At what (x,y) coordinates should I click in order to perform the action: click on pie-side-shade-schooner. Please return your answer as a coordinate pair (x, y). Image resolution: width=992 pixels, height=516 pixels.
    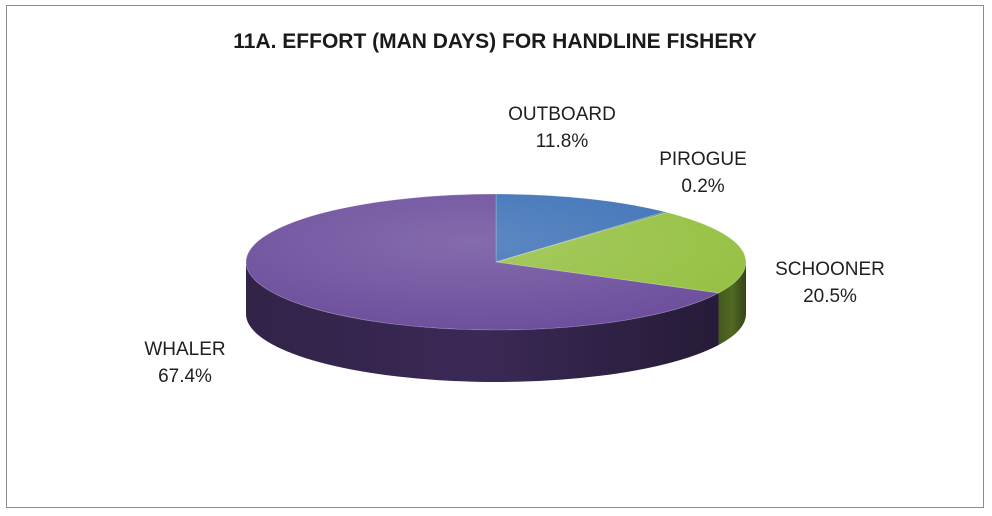
    Looking at the image, I should click on (732, 303).